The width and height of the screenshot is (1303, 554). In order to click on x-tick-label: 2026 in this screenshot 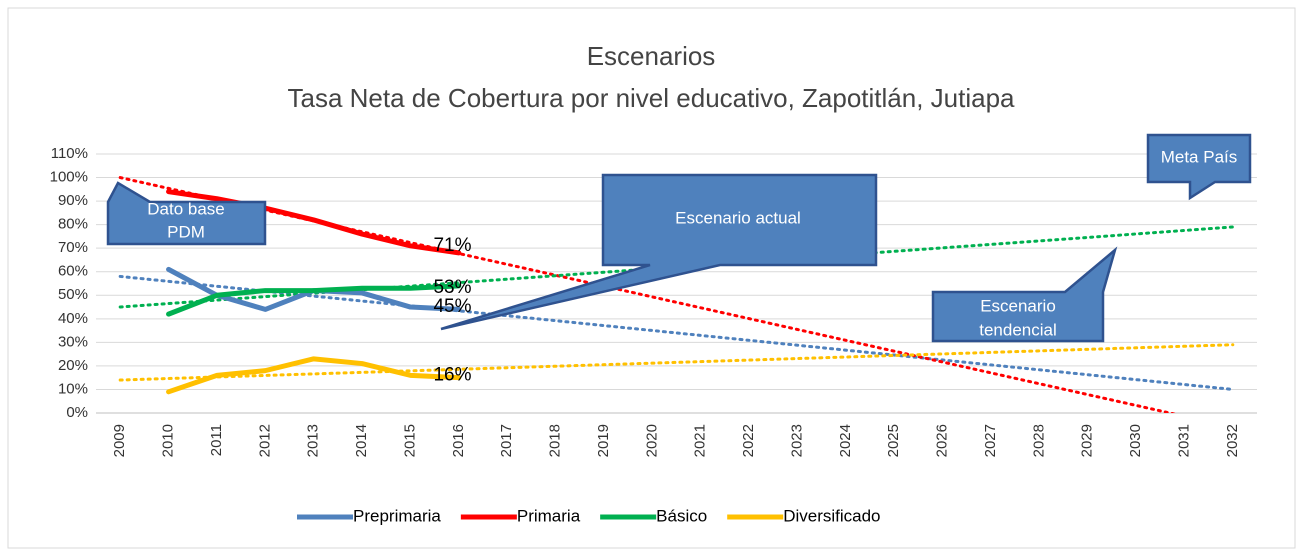, I will do `click(942, 440)`.